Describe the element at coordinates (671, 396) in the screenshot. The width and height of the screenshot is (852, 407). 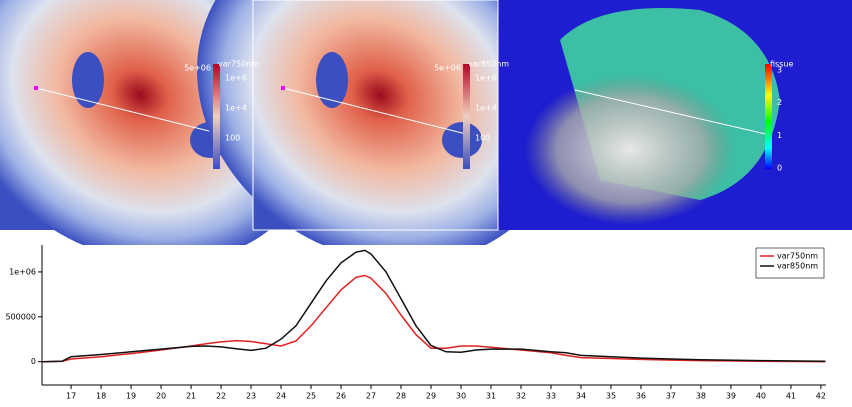
I see `x-tick-label: 37` at that location.